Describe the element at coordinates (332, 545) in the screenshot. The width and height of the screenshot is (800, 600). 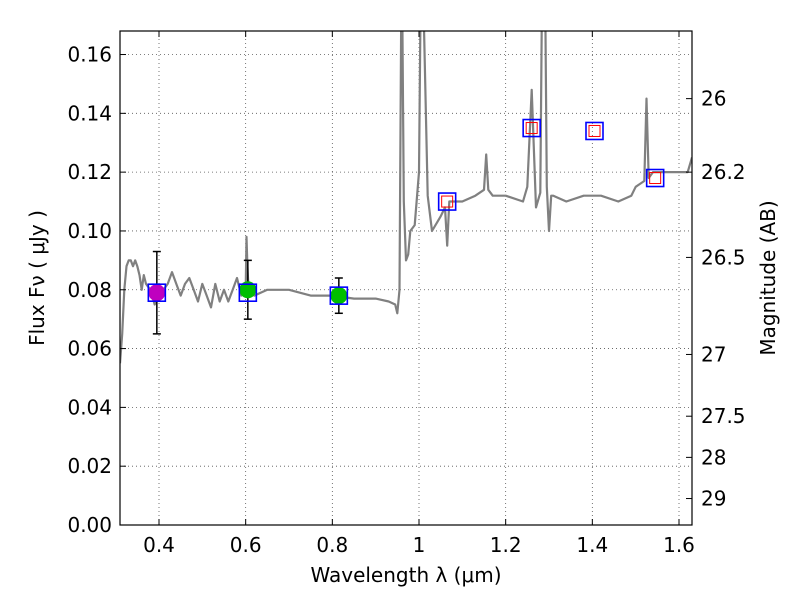
I see `x-tick-label: 0.8` at that location.